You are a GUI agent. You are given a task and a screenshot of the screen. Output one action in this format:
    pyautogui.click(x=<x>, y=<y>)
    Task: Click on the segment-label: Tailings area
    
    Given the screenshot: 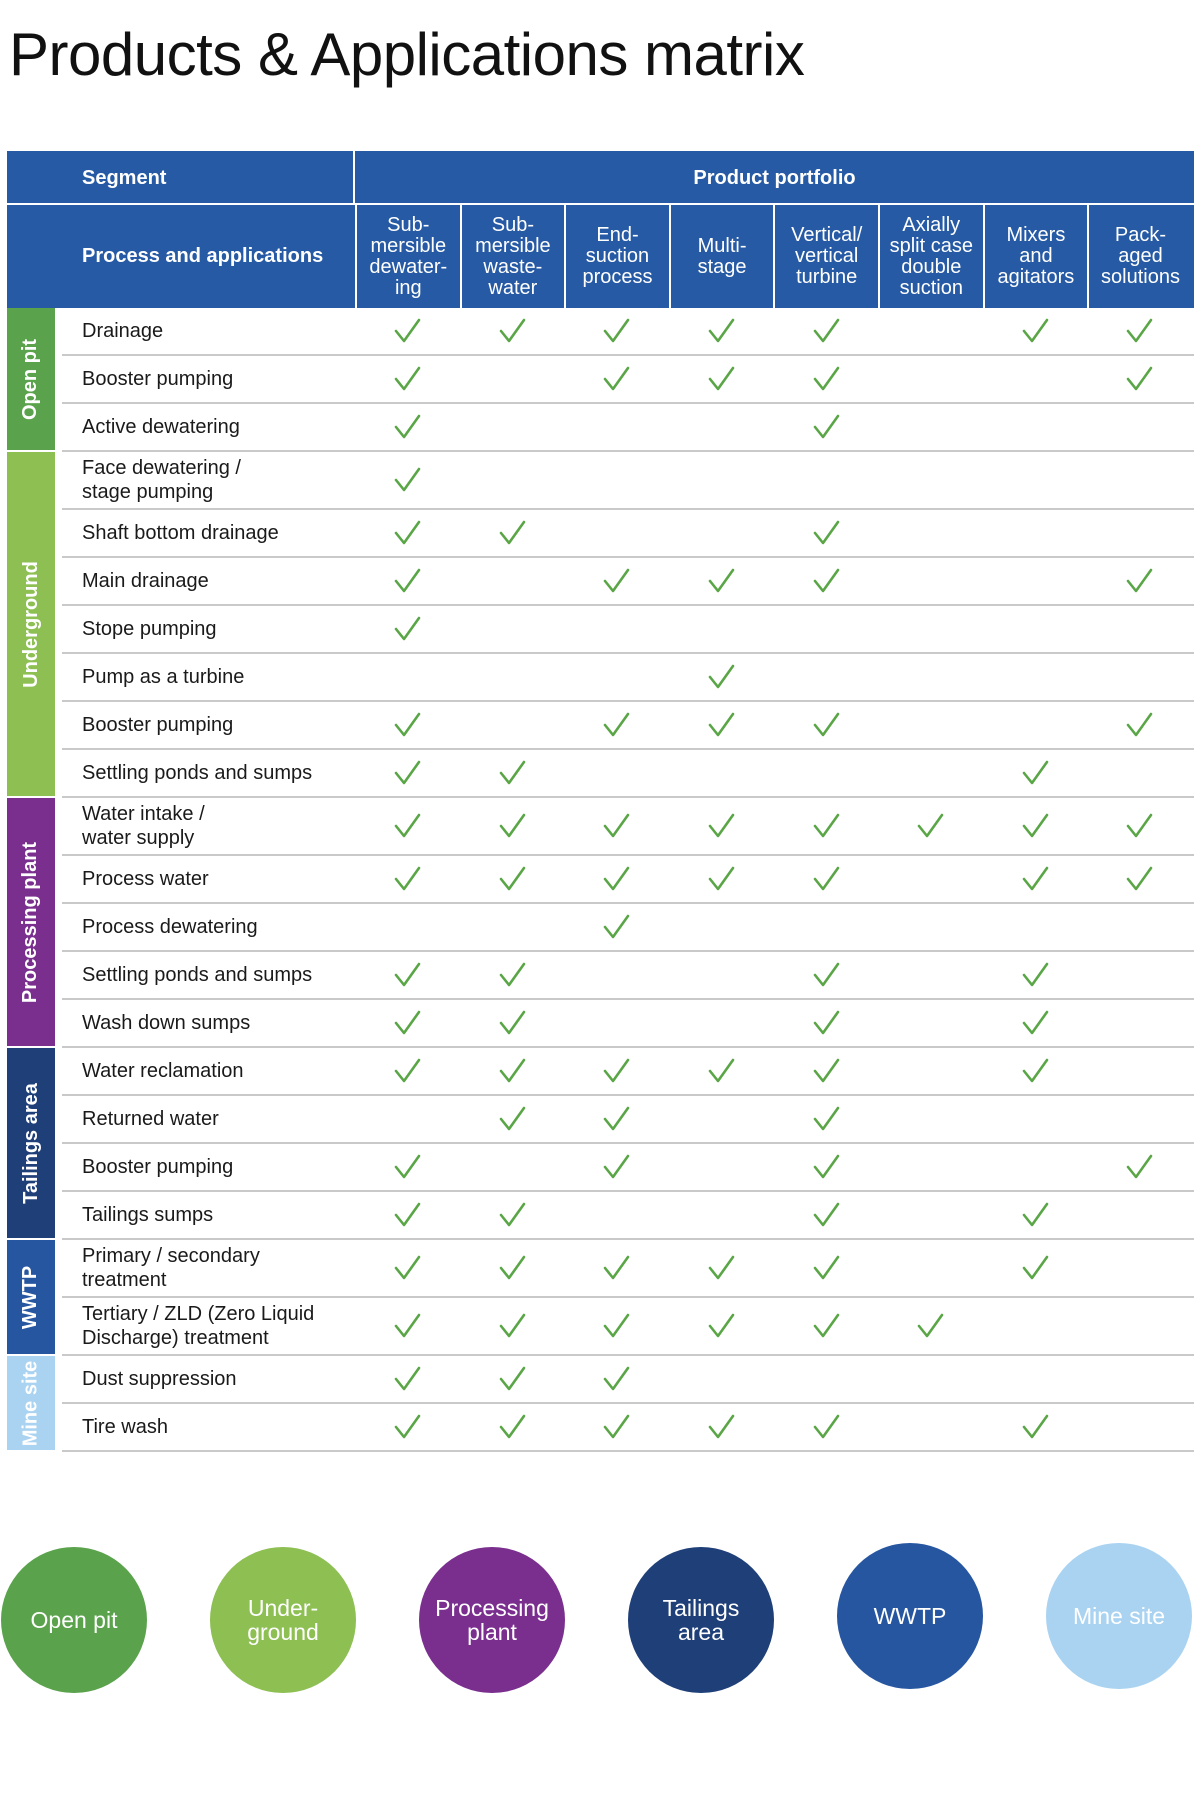 What is the action you would take?
    pyautogui.click(x=30, y=1143)
    